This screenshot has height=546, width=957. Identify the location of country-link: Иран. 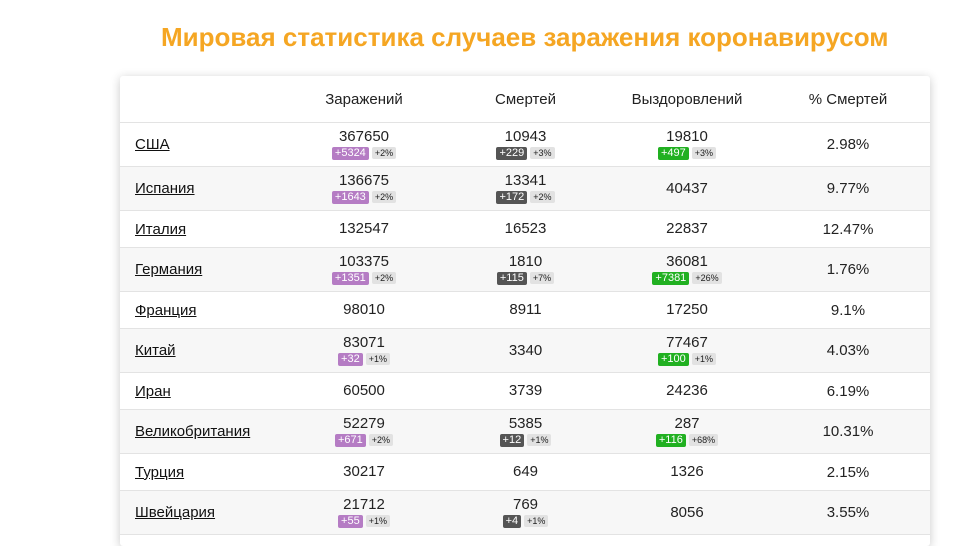
(153, 391).